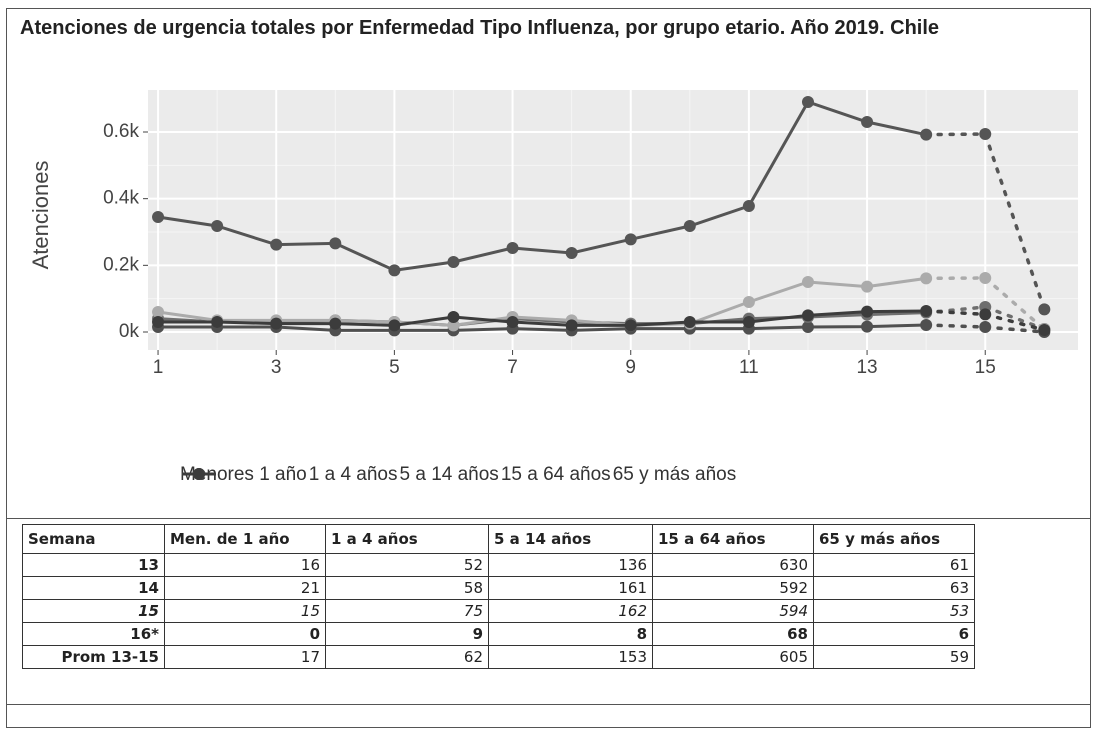 This screenshot has height=737, width=1097. I want to click on table-row: Prom 13-15 17 62 153 605 59, so click(498, 657).